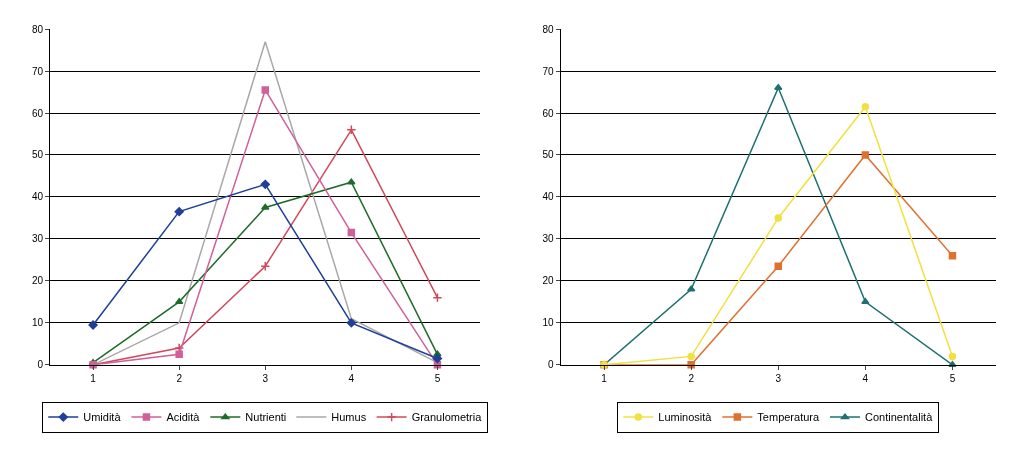  I want to click on legend-label: Acidità, so click(183, 417).